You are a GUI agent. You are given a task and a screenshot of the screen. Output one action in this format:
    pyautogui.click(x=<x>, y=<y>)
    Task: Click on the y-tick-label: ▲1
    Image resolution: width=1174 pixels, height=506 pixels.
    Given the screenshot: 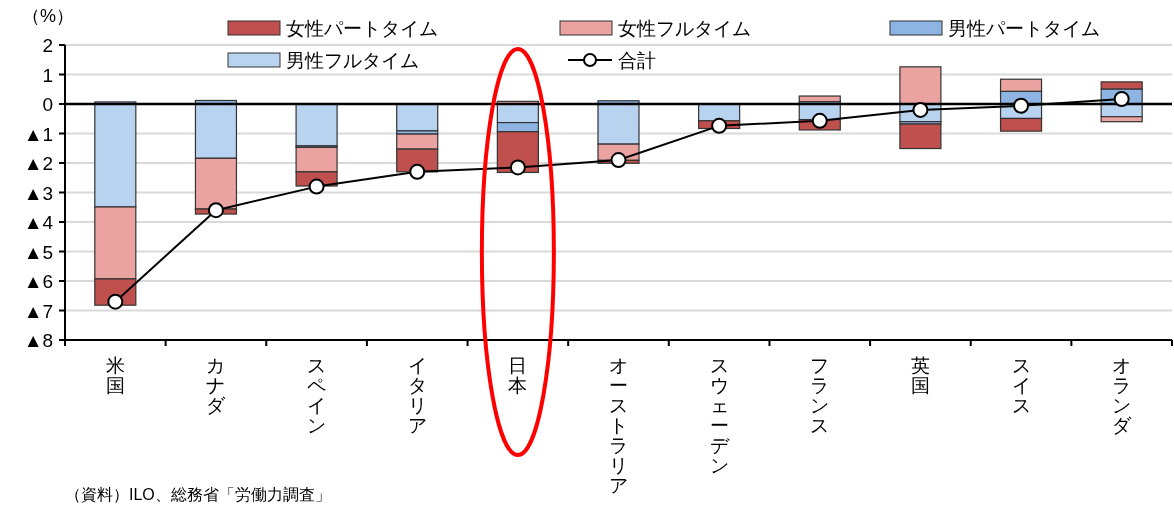 What is the action you would take?
    pyautogui.click(x=38, y=134)
    